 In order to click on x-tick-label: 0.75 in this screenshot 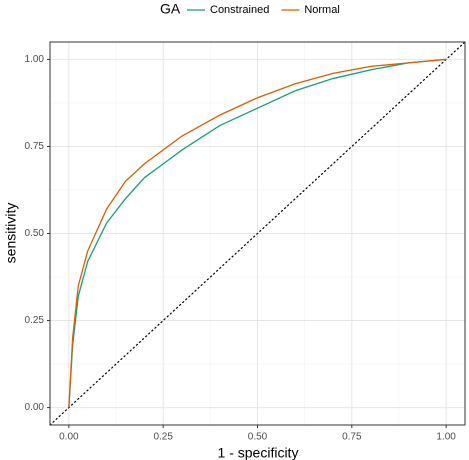, I will do `click(352, 437)`.